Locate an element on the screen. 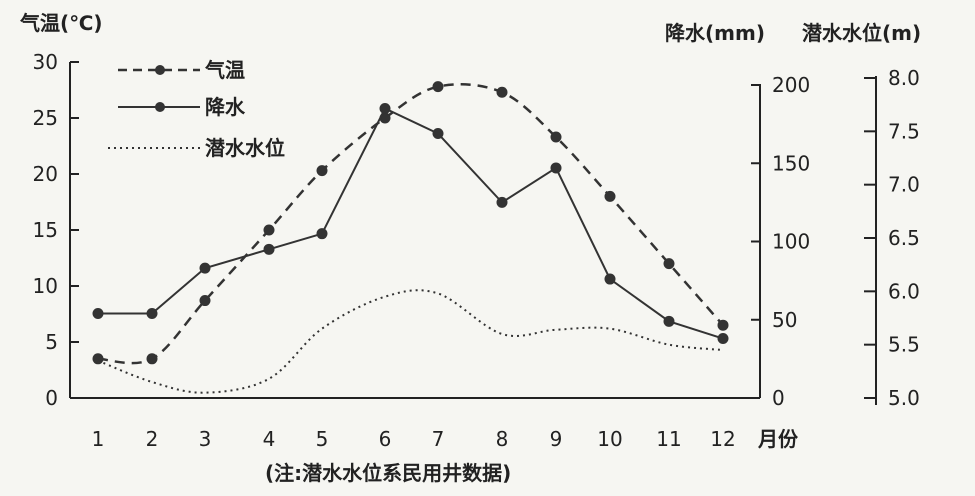 This screenshot has width=975, height=496. x-tick-label: 8 is located at coordinates (502, 439).